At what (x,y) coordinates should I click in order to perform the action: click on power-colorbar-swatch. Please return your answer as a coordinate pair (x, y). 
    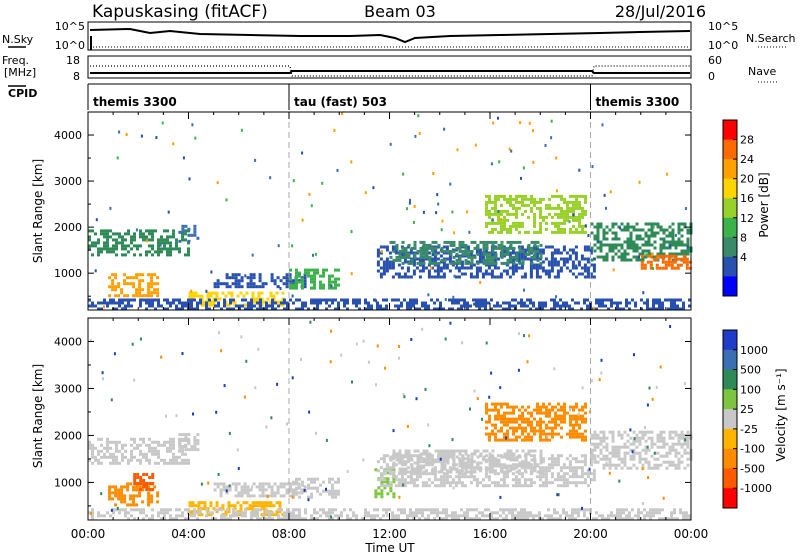
    Looking at the image, I should click on (730, 227).